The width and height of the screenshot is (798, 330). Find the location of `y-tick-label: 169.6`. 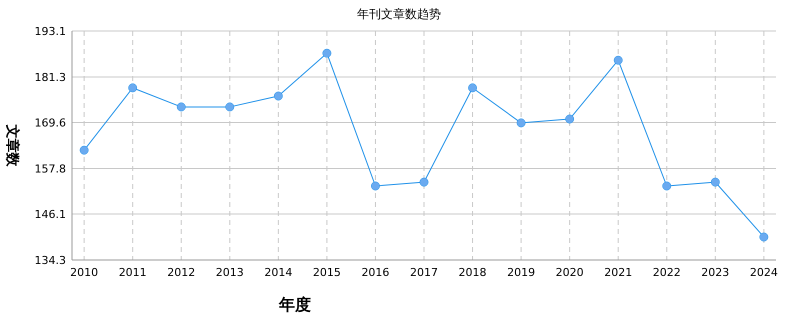

y-tick-label: 169.6 is located at coordinates (50, 123).